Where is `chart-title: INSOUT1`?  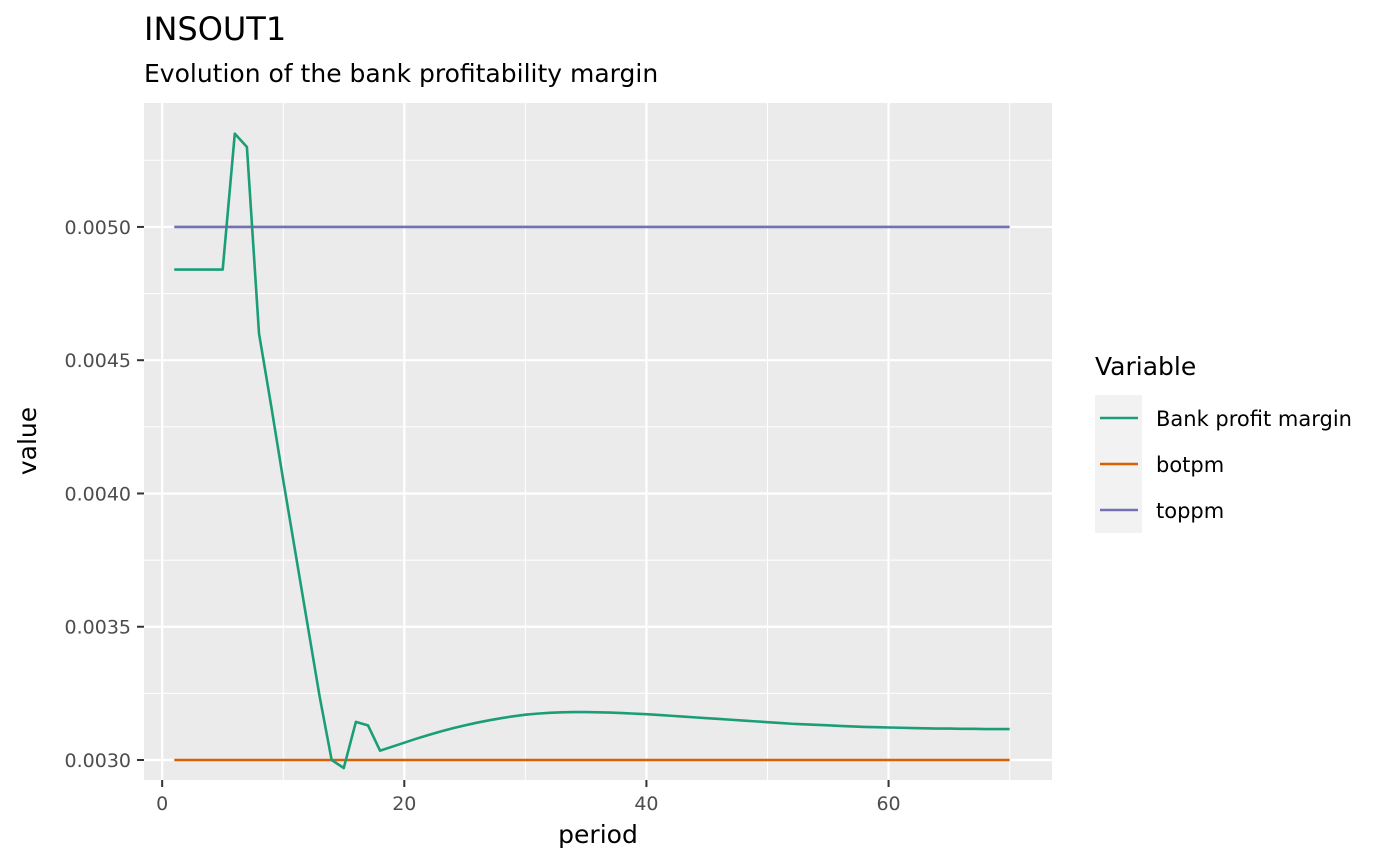
chart-title: INSOUT1 is located at coordinates (215, 29).